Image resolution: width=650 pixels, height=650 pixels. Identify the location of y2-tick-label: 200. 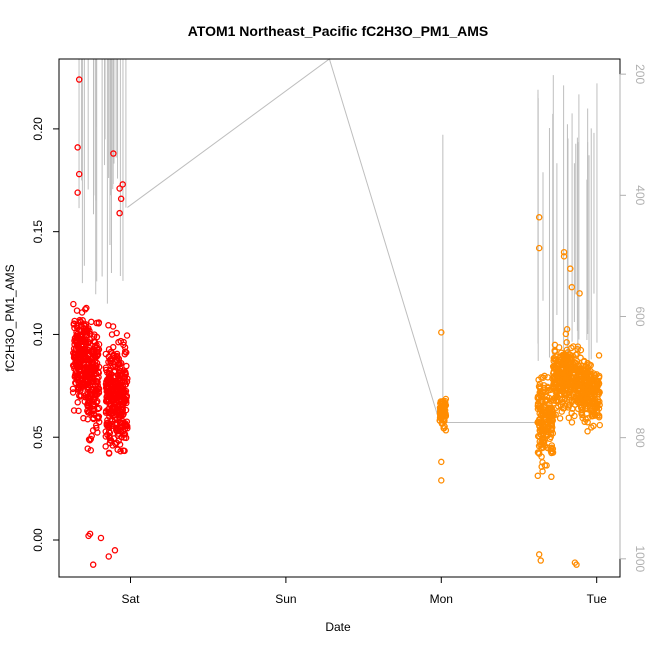
(640, 74).